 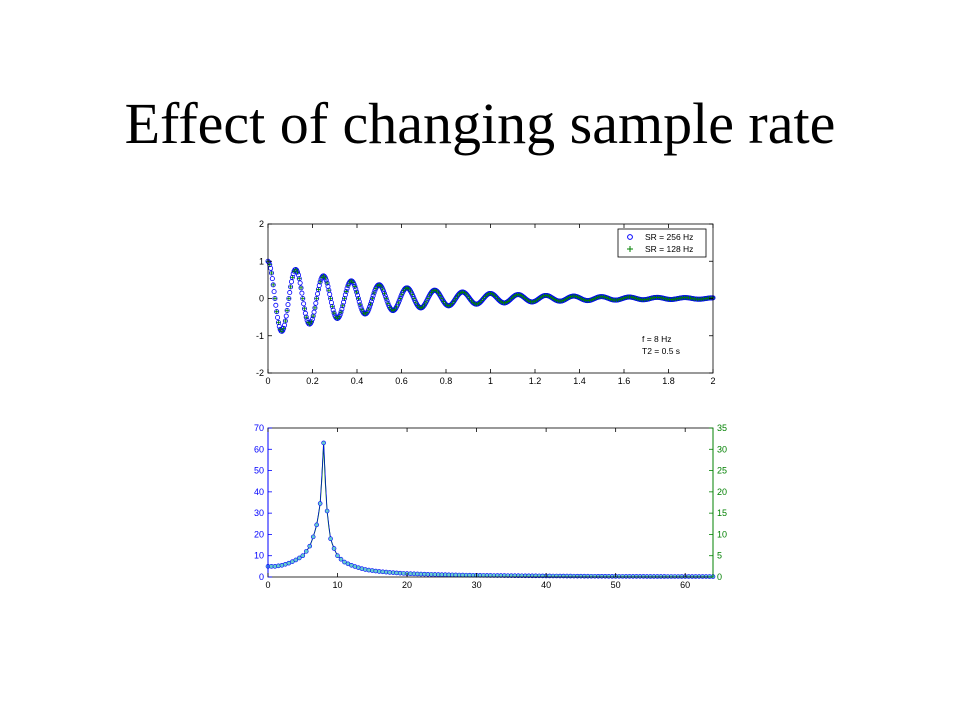 What do you see at coordinates (338, 585) in the screenshot?
I see `x-tick-label: 10` at bounding box center [338, 585].